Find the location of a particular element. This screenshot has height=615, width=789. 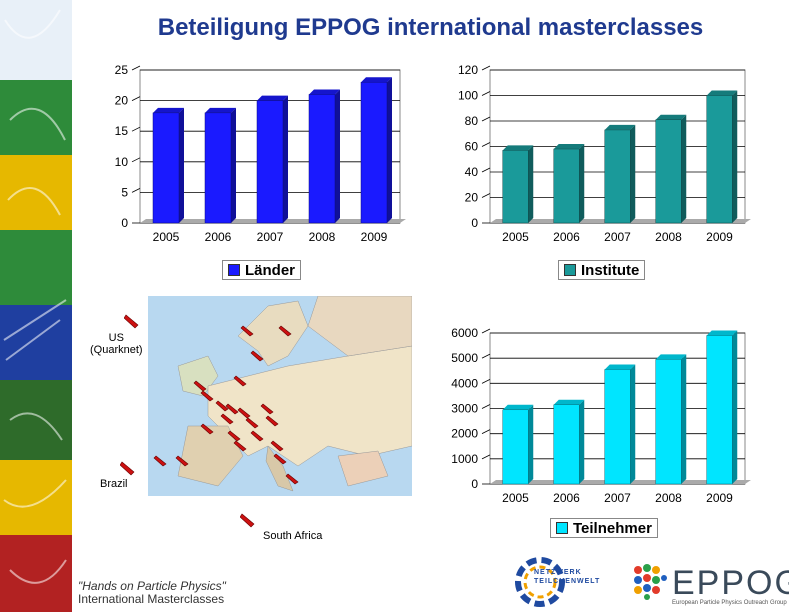

y-tick-label: 40 is located at coordinates (472, 172).